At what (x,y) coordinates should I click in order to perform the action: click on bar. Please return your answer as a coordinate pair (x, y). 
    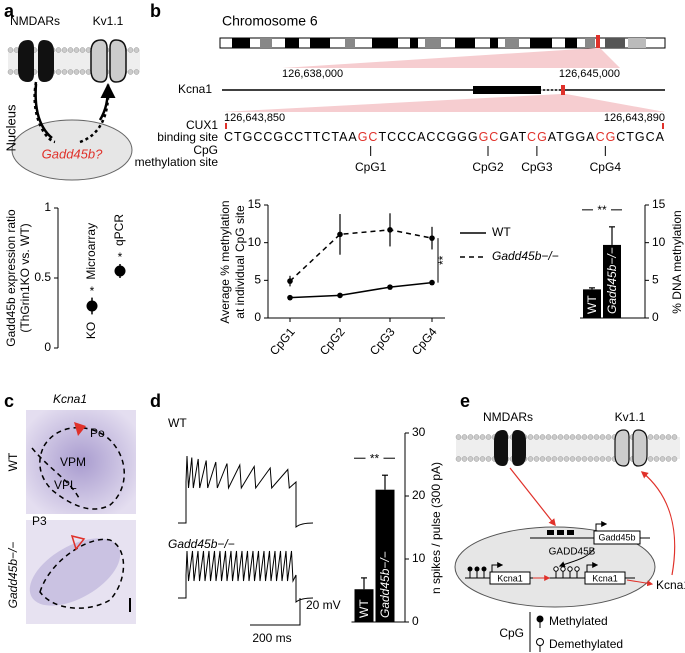
    Looking at the image, I should click on (592, 303).